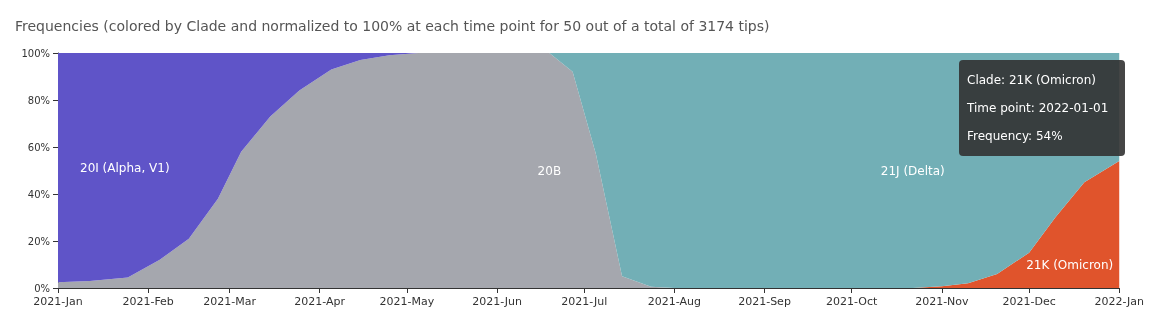  I want to click on y-tick-label: 40%, so click(38, 194).